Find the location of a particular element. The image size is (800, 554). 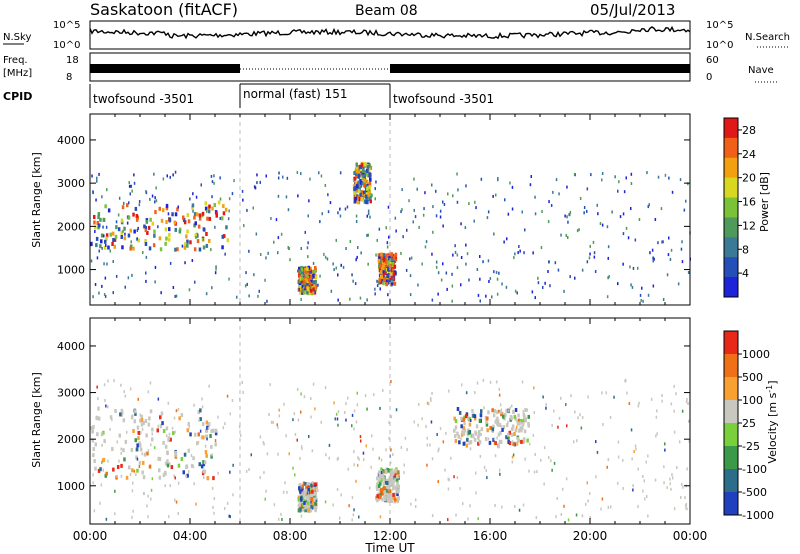

y-tick-label: 3000 is located at coordinates (71, 183).